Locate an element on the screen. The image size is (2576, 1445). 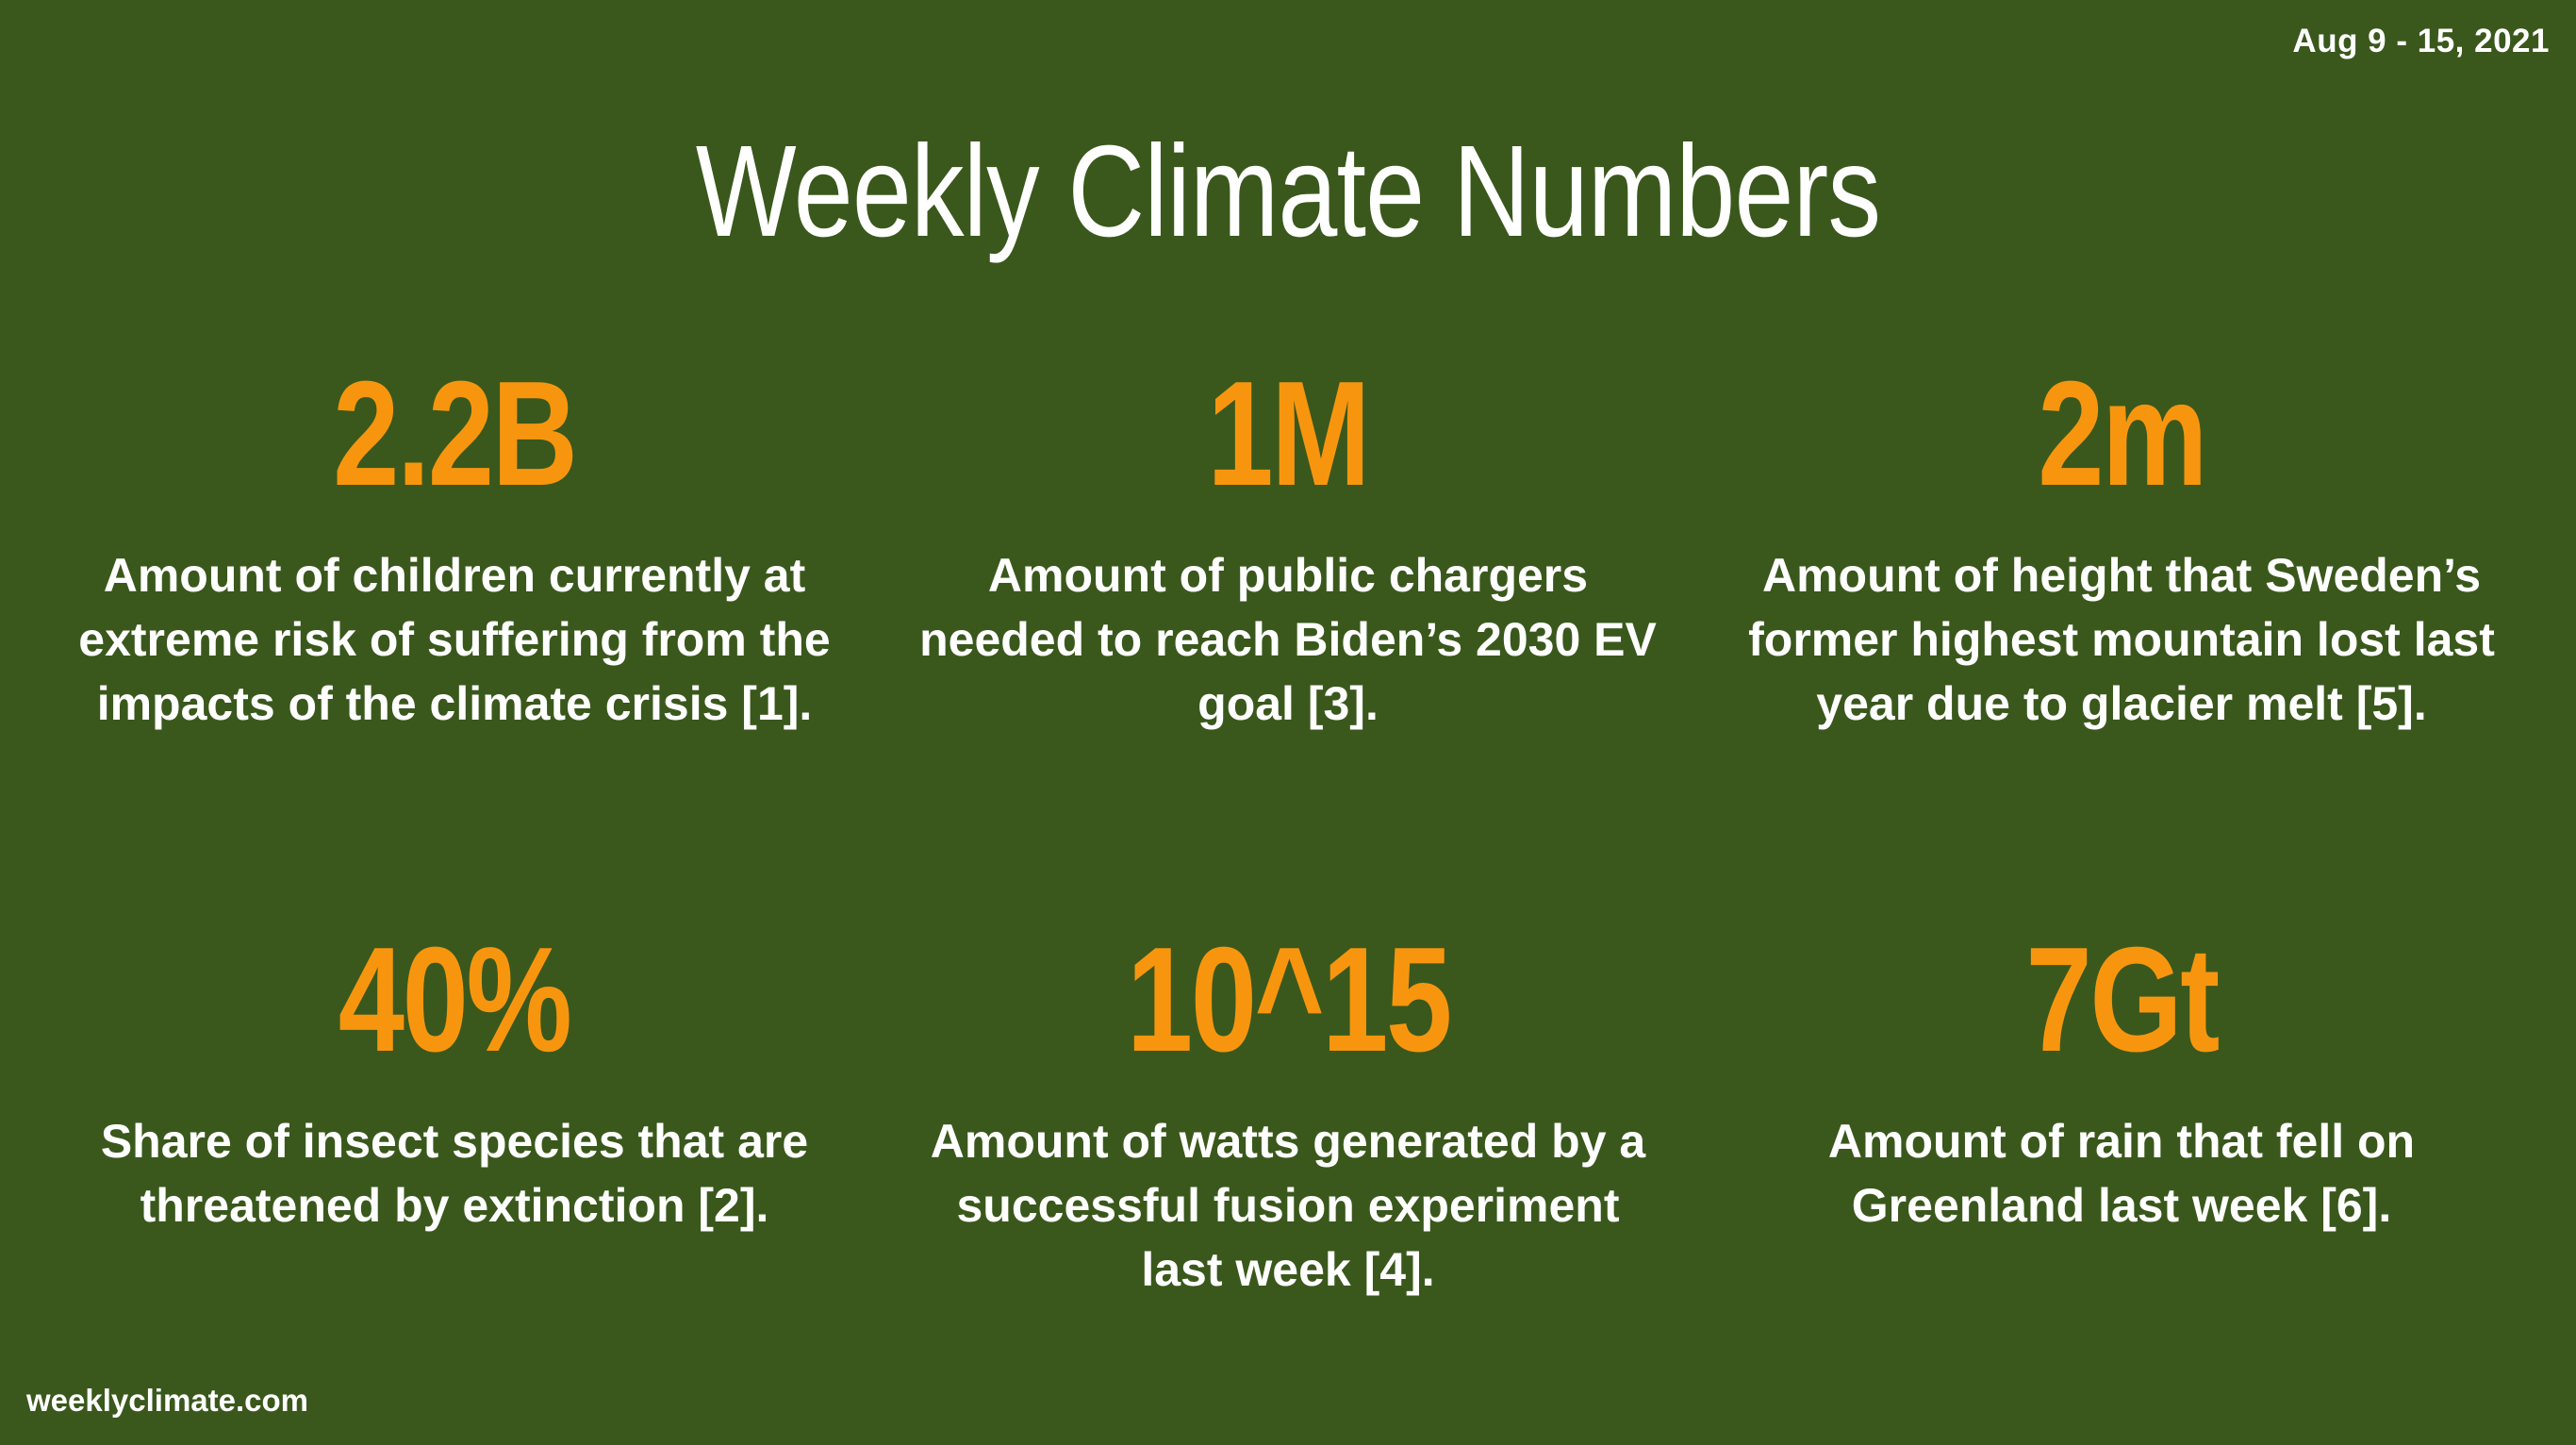
stat-value: 7Gt is located at coordinates (2122, 1000).